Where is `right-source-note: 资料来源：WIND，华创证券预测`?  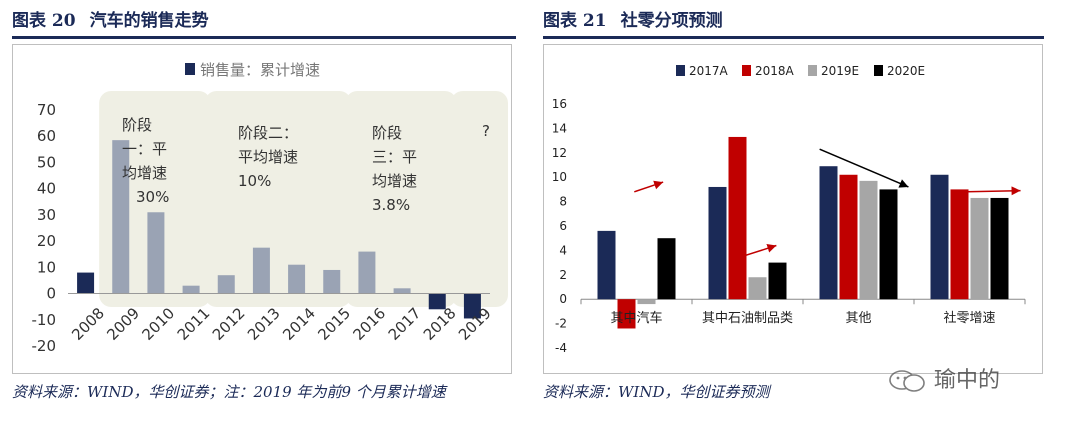
right-source-note: 资料来源：WIND，华创证券预测 is located at coordinates (656, 392).